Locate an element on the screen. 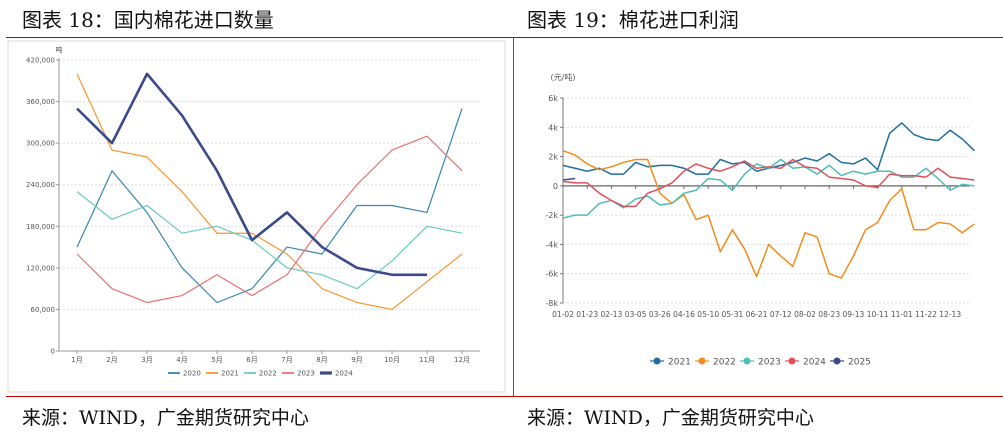 The height and width of the screenshot is (439, 1003). right-legend-marker-2025 is located at coordinates (837, 361).